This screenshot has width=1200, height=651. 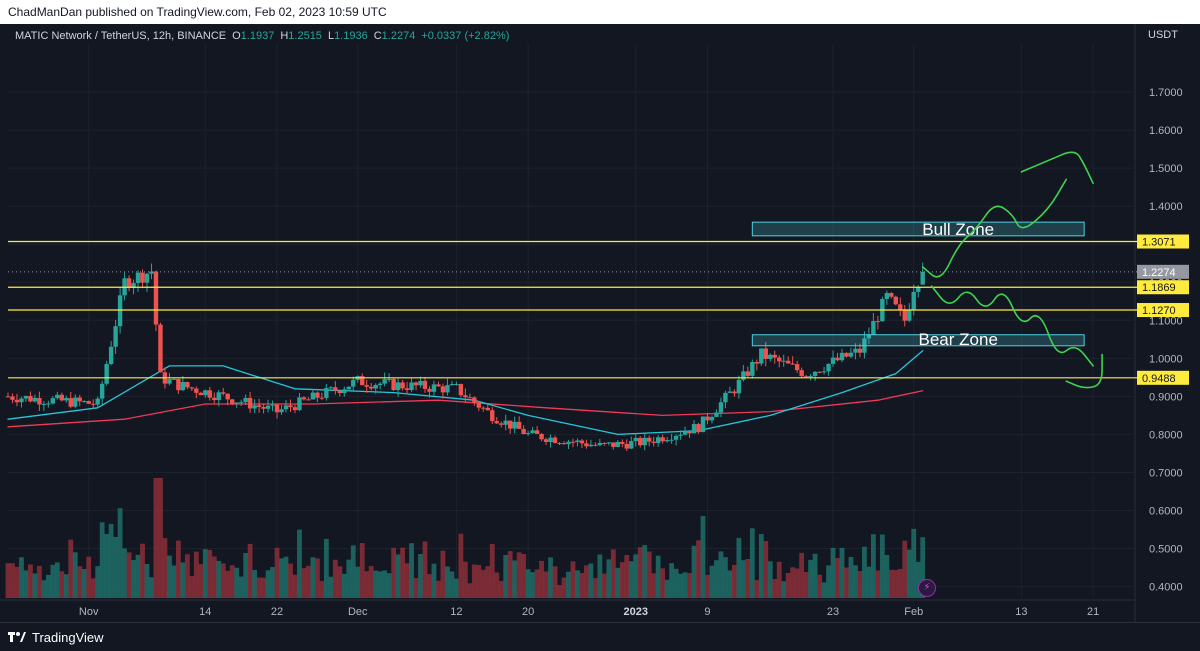 I want to click on bearish-projection-path, so click(x=1012, y=326).